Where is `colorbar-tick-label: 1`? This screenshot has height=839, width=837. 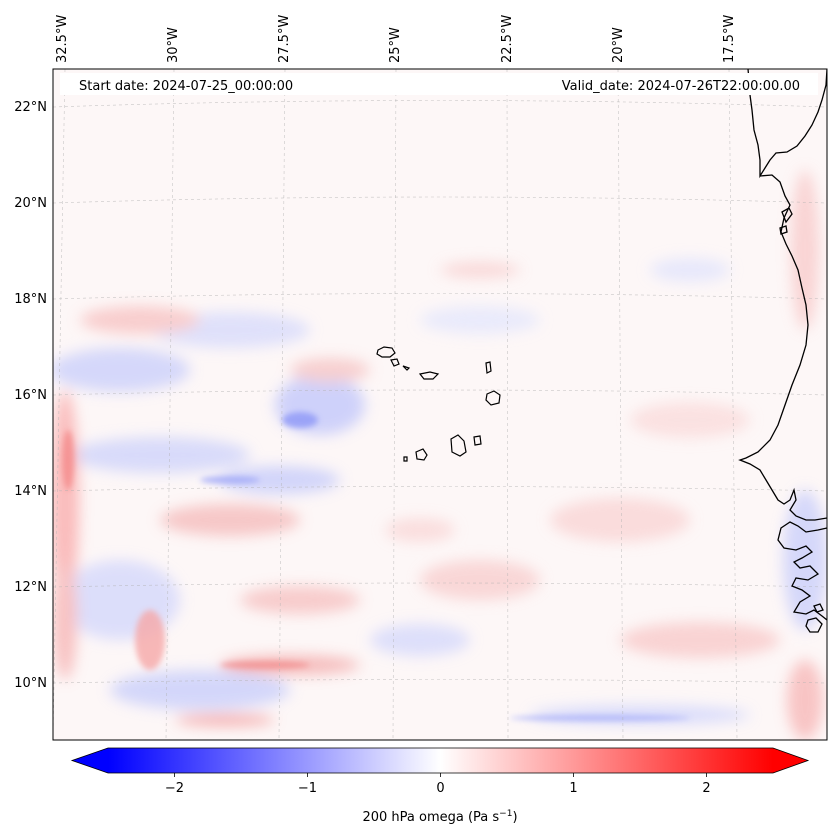
colorbar-tick-label: 1 is located at coordinates (573, 788).